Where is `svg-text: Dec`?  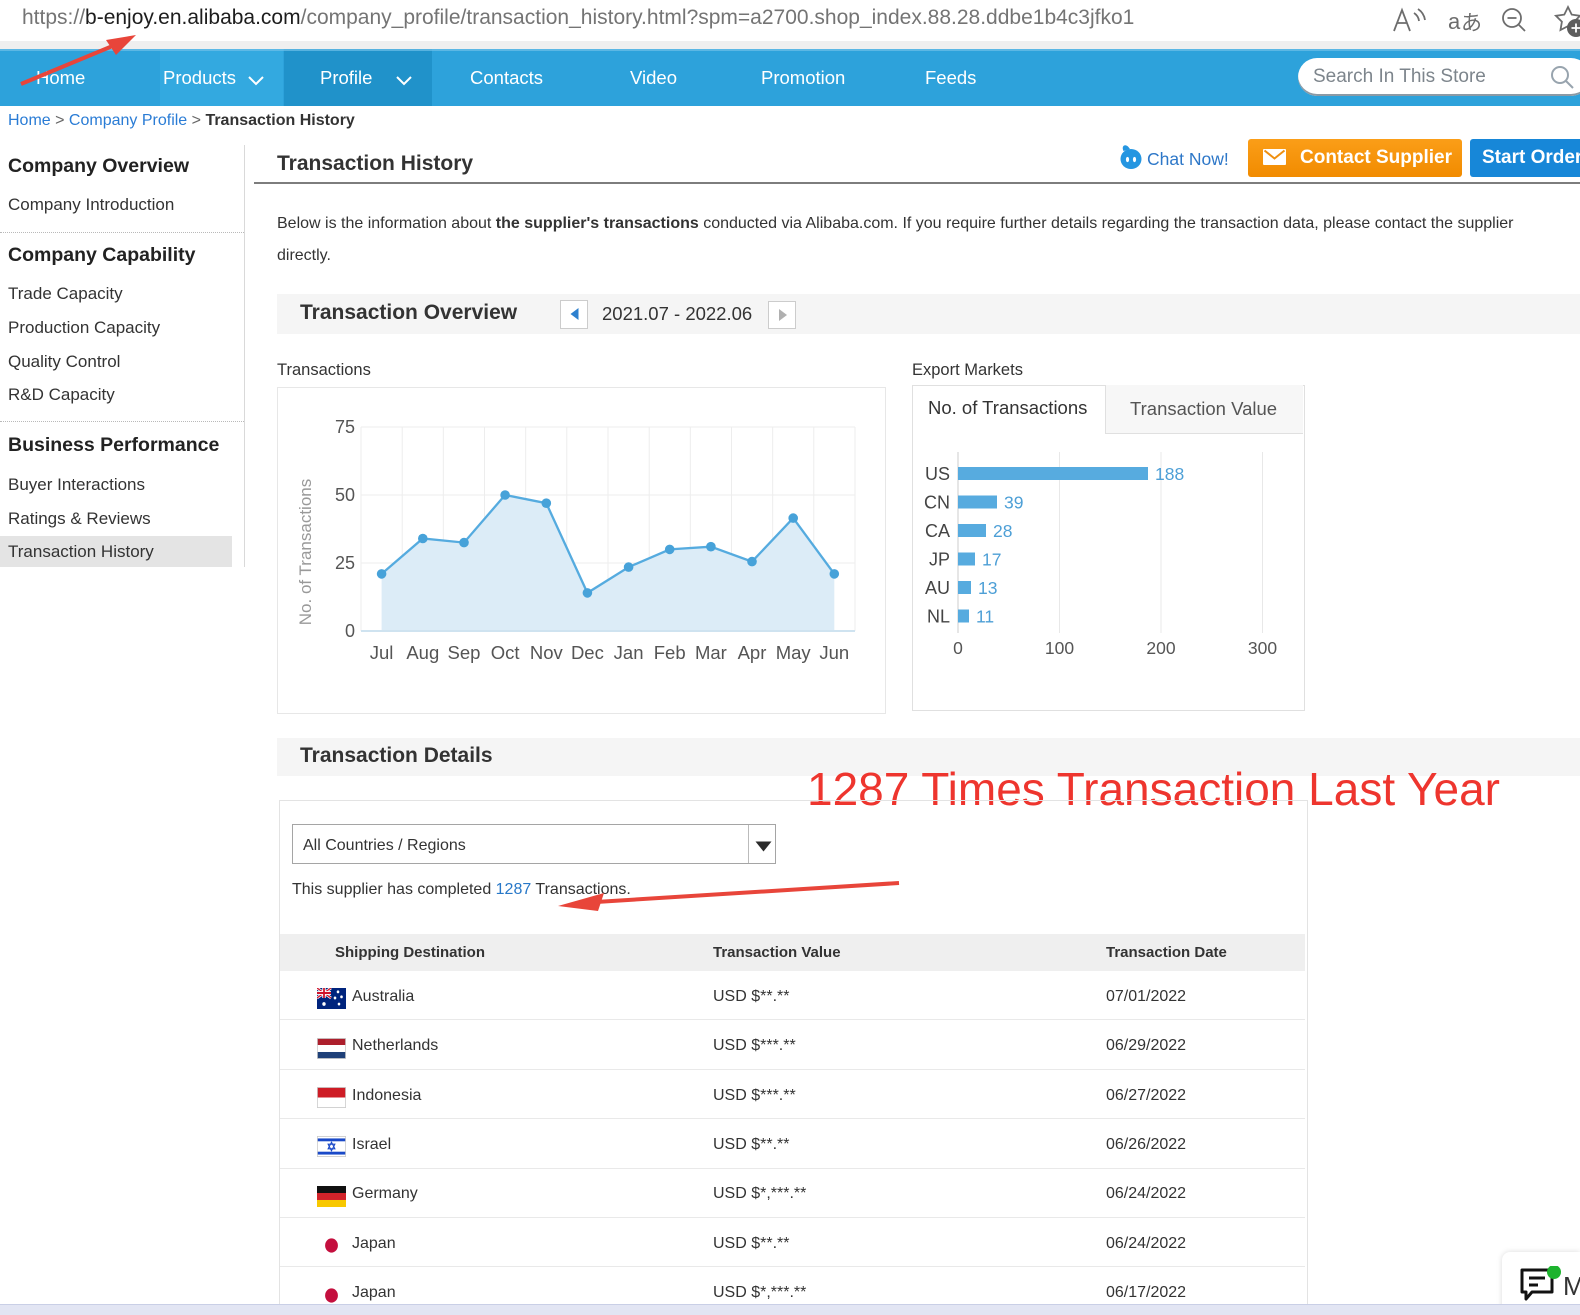 svg-text: Dec is located at coordinates (587, 652).